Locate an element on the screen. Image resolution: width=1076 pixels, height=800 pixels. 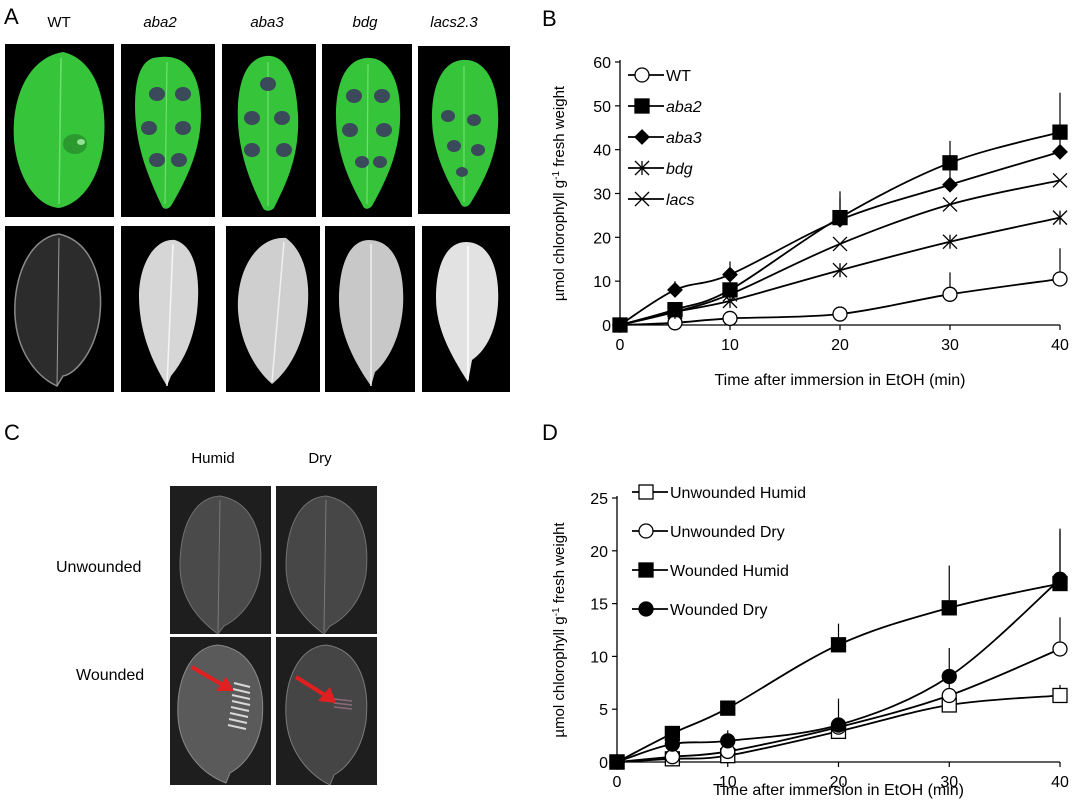
leaf-photo-aba3 is located at coordinates (269, 130).